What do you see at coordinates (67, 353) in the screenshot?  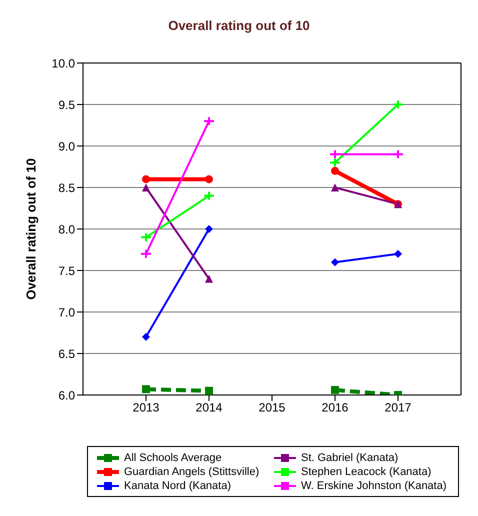 I see `y-tick-label: 6.5` at bounding box center [67, 353].